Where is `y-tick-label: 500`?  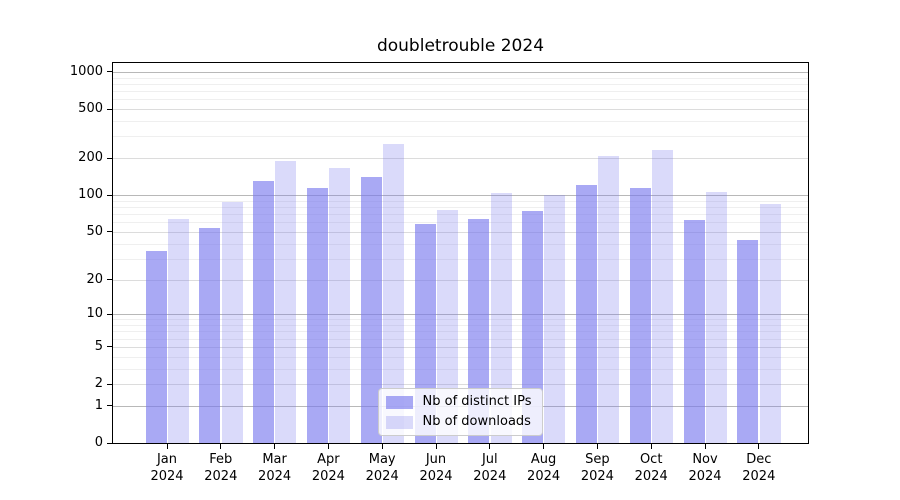 y-tick-label: 500 is located at coordinates (90, 109).